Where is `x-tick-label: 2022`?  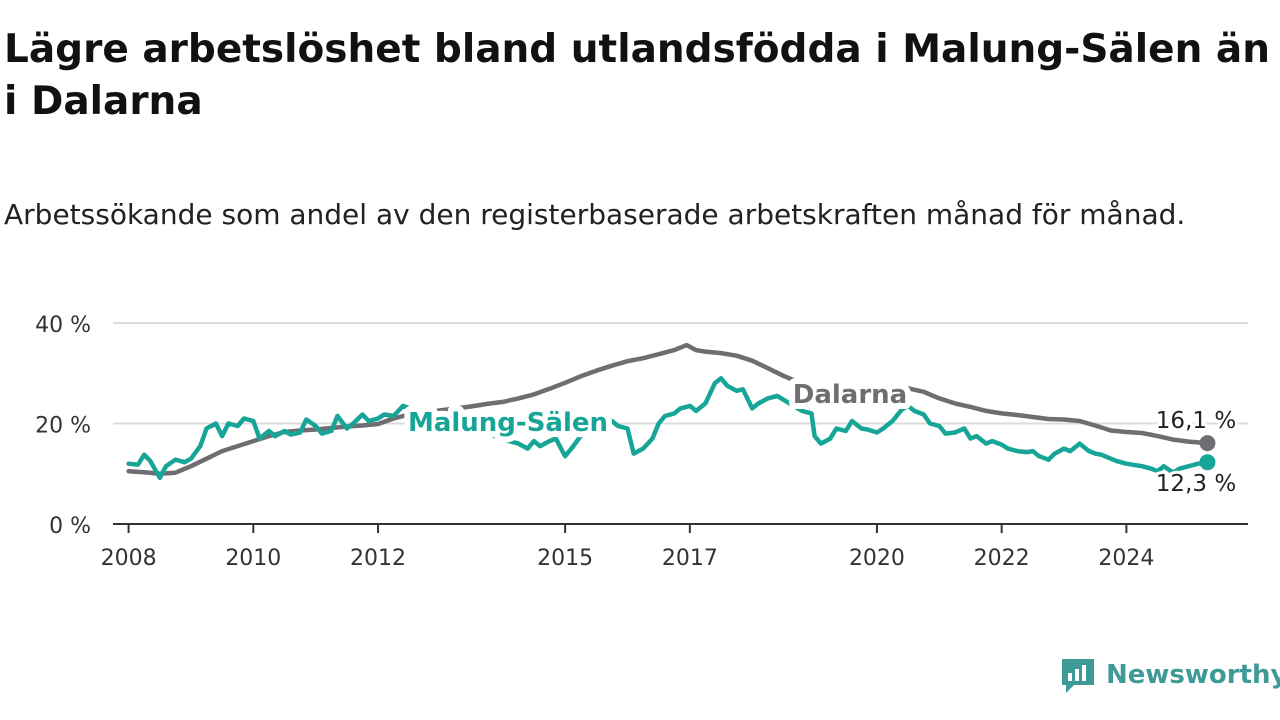 x-tick-label: 2022 is located at coordinates (1002, 558).